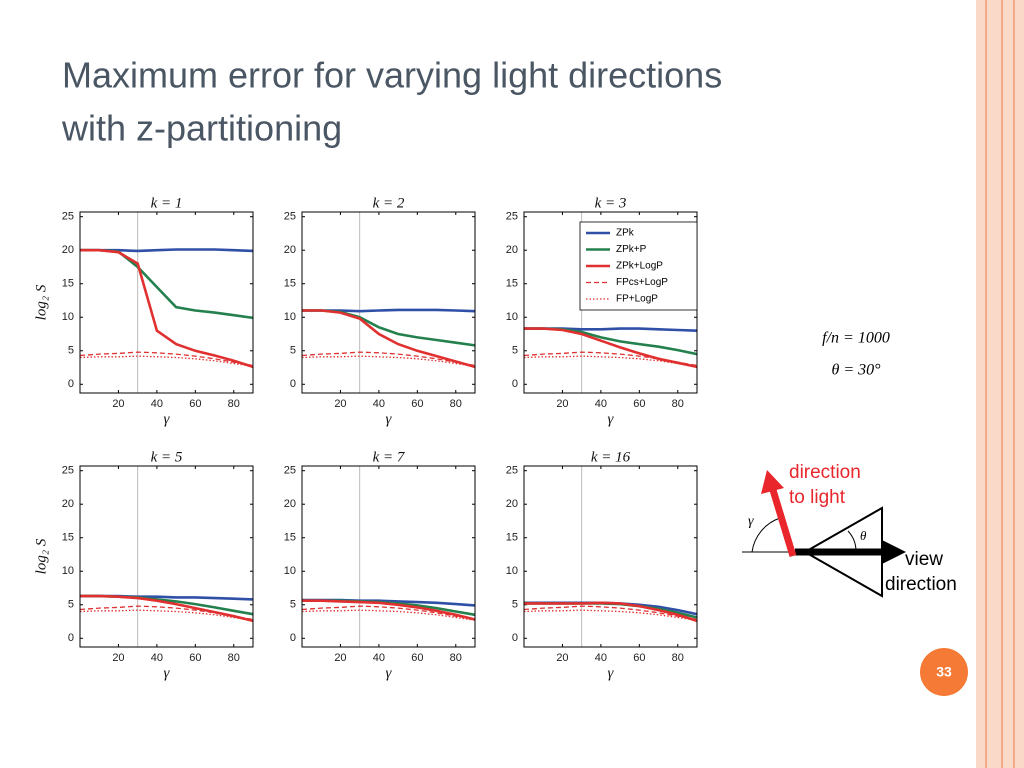 The height and width of the screenshot is (768, 1024). What do you see at coordinates (894, 552) in the screenshot?
I see `view-arrowhead` at bounding box center [894, 552].